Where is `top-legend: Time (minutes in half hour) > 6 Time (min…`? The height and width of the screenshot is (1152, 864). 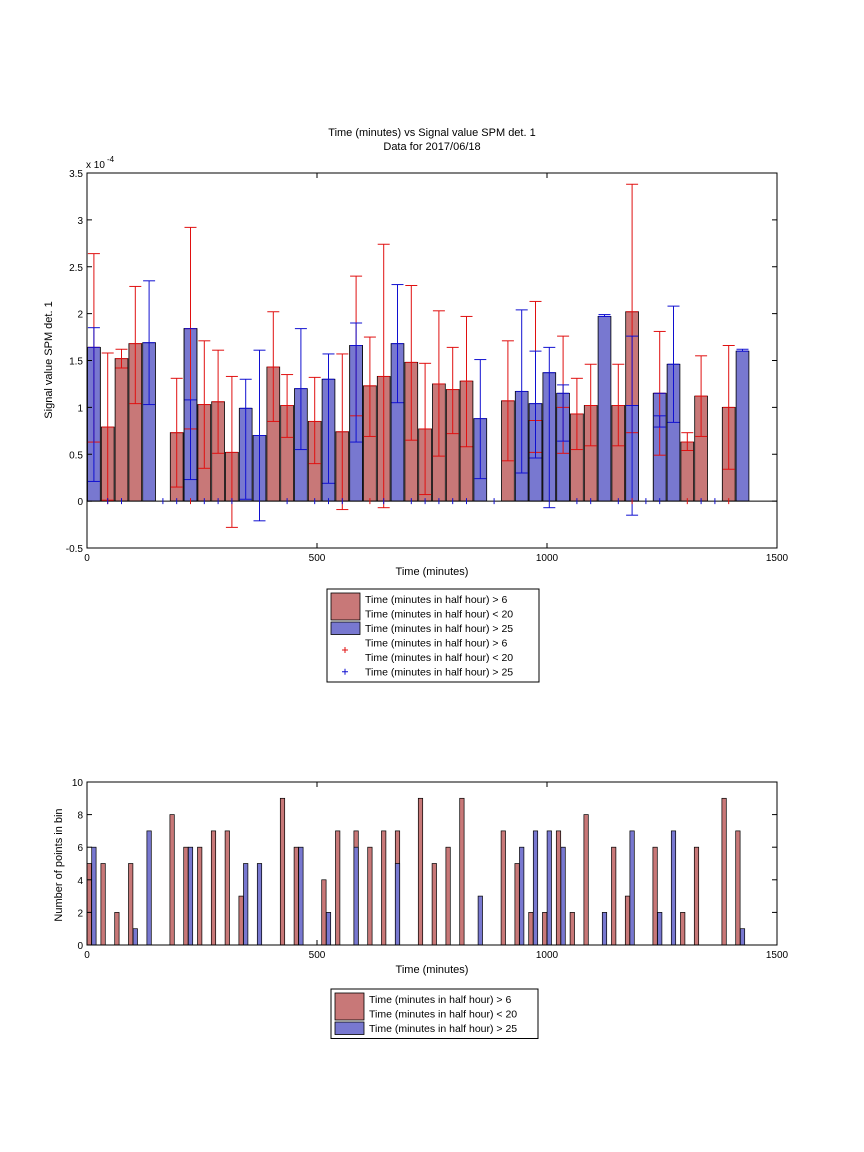 top-legend: Time (minutes in half hour) > 6 Time (min… is located at coordinates (433, 635).